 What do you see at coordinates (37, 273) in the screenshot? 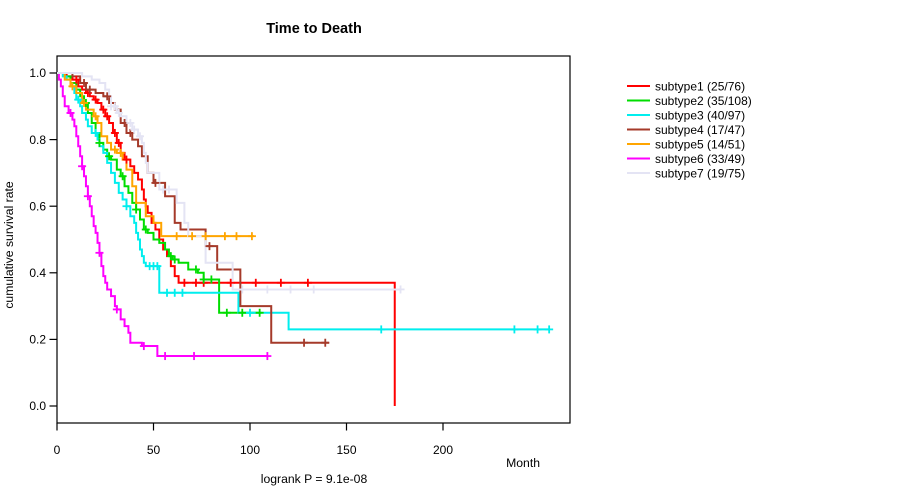
I see `y-tick-label: 0.4` at bounding box center [37, 273].